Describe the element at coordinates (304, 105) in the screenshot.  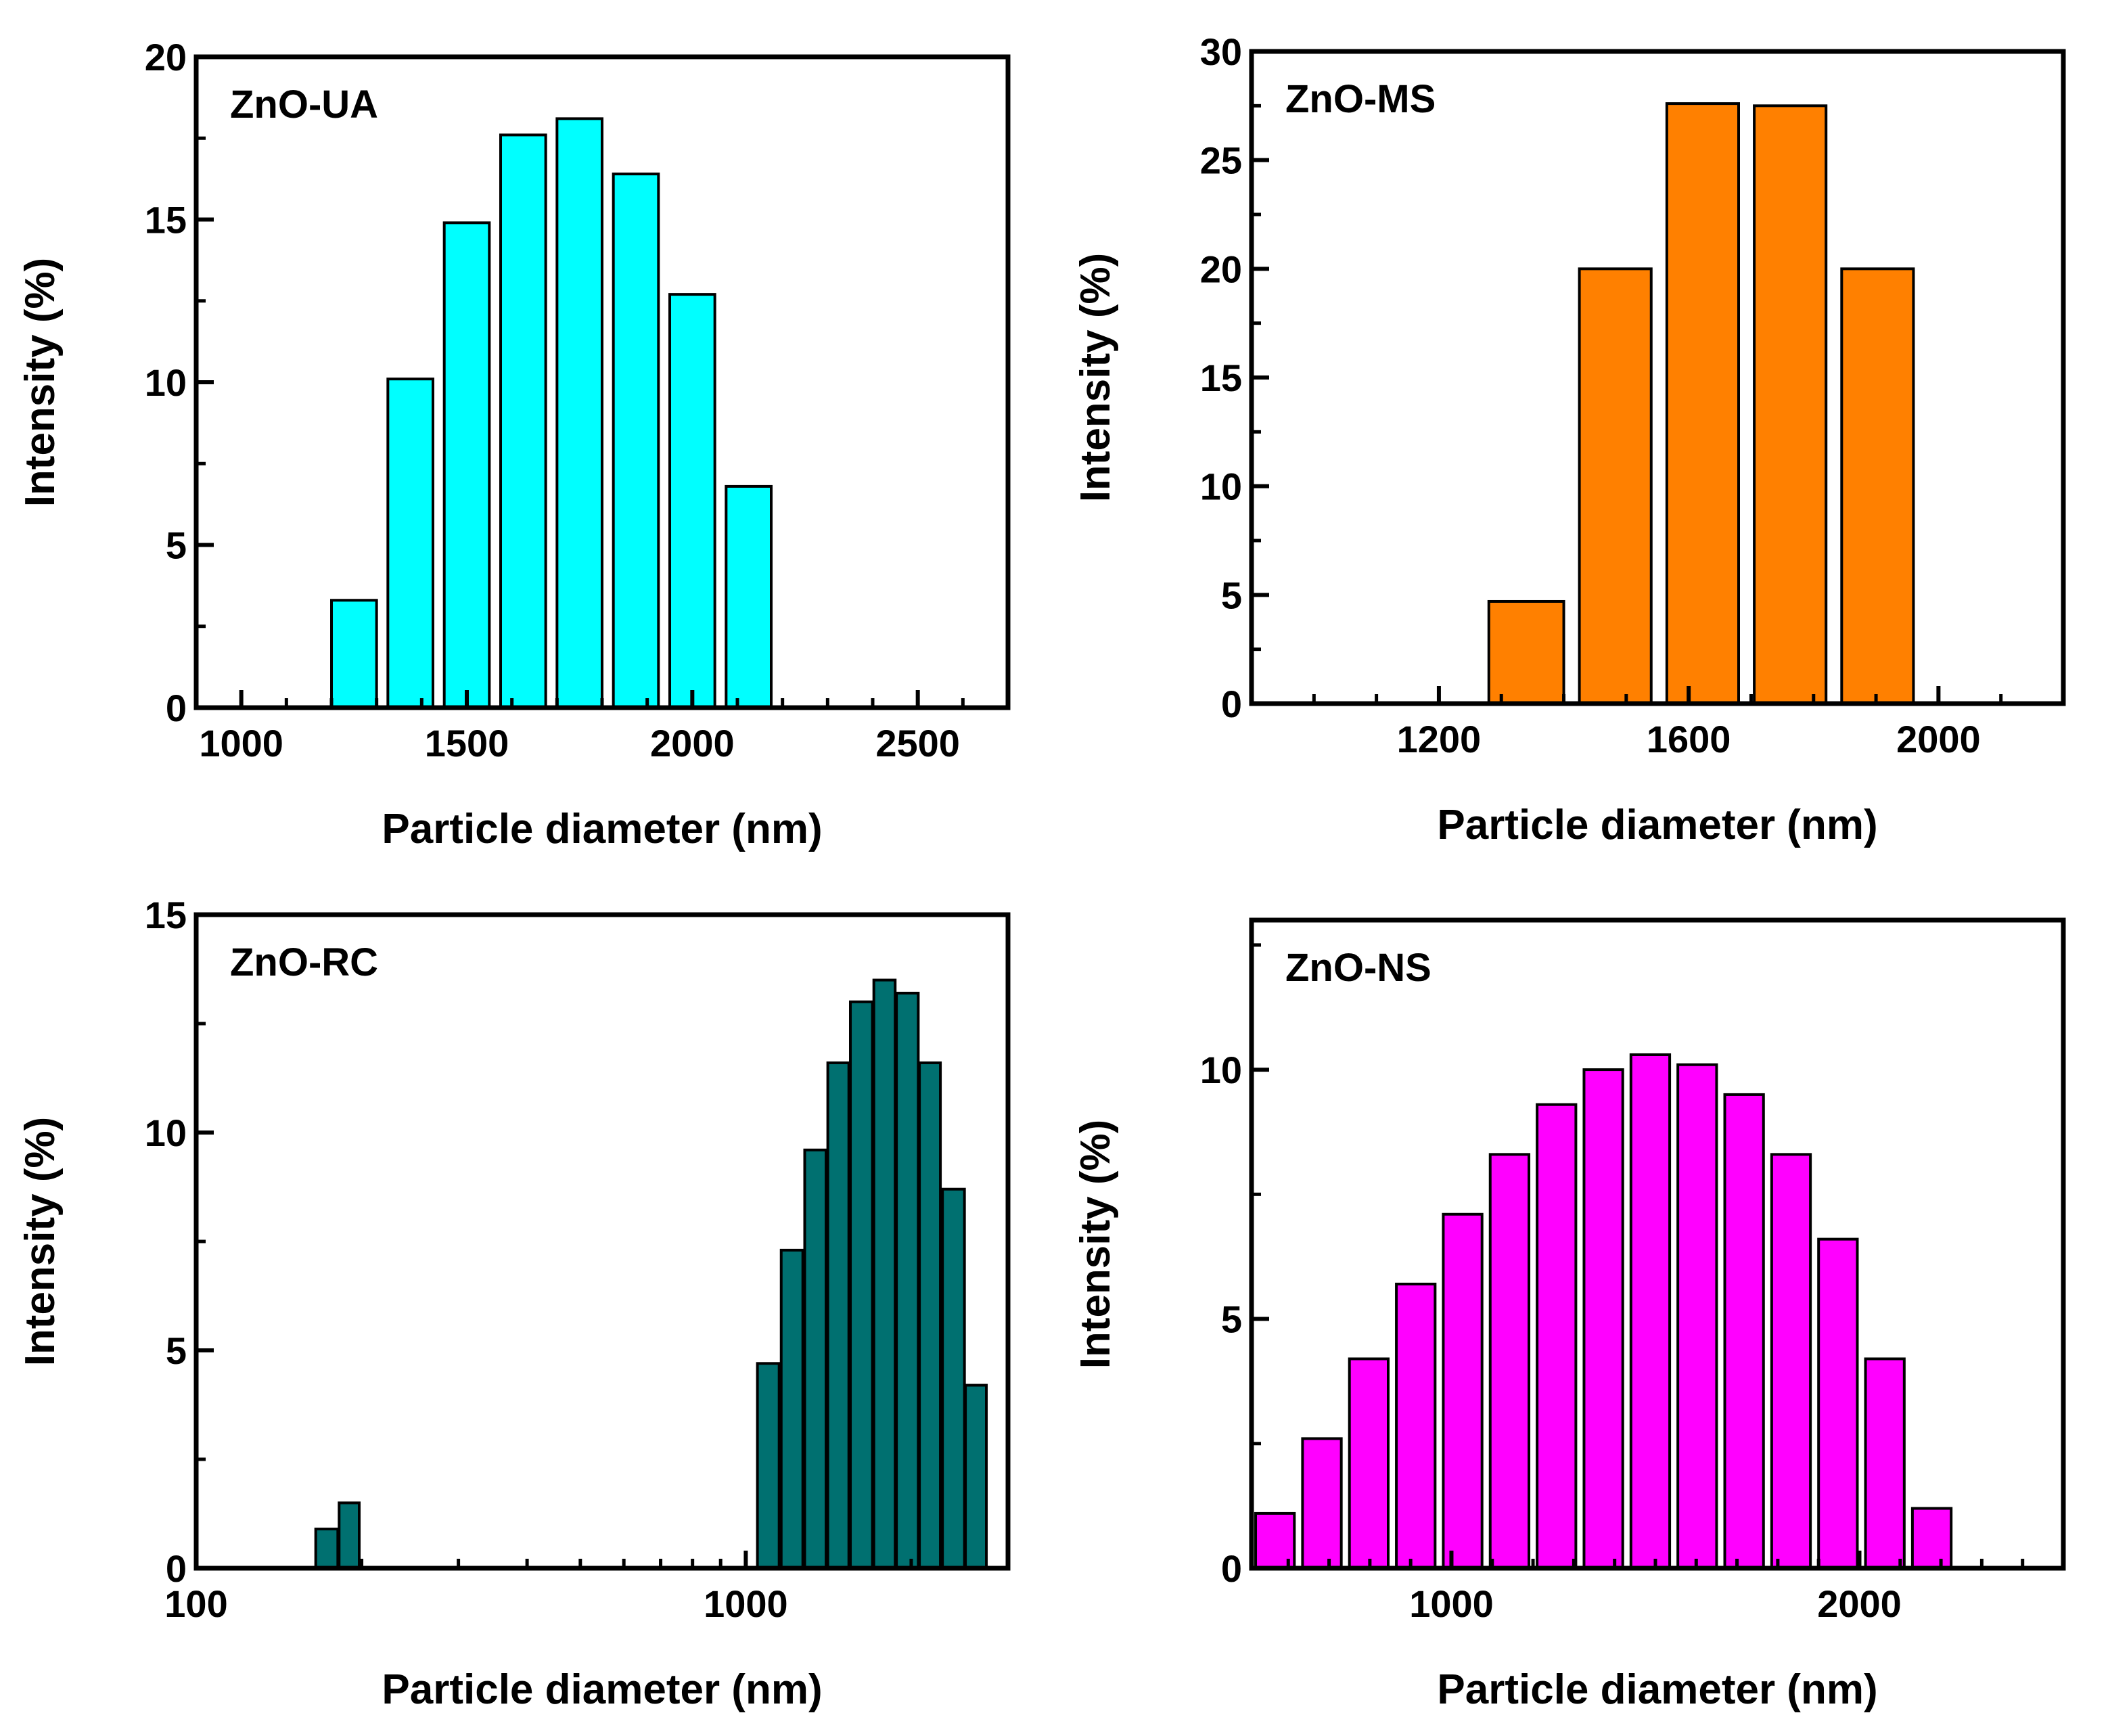
I see `panel-label: ZnO-UA` at that location.